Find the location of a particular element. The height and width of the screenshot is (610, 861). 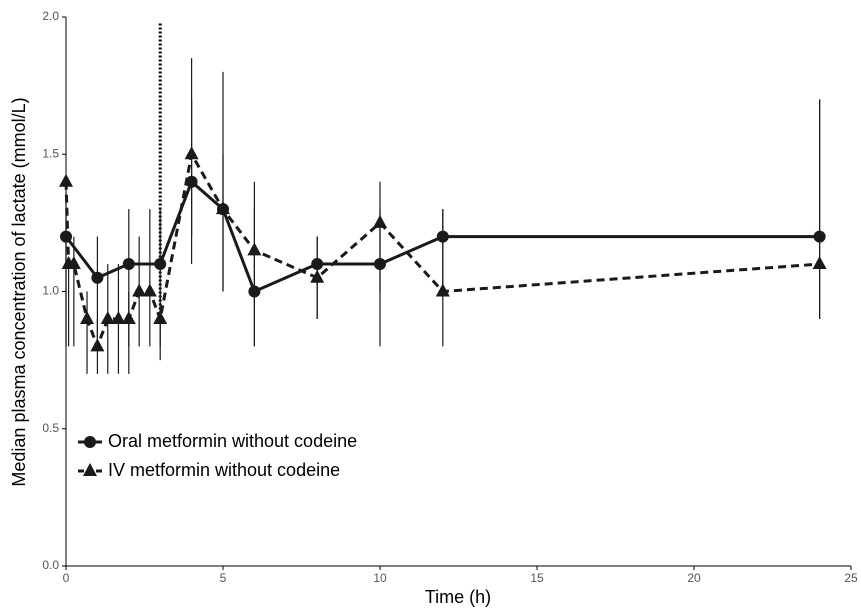

y-tick-label: 1.0 is located at coordinates (50, 291).